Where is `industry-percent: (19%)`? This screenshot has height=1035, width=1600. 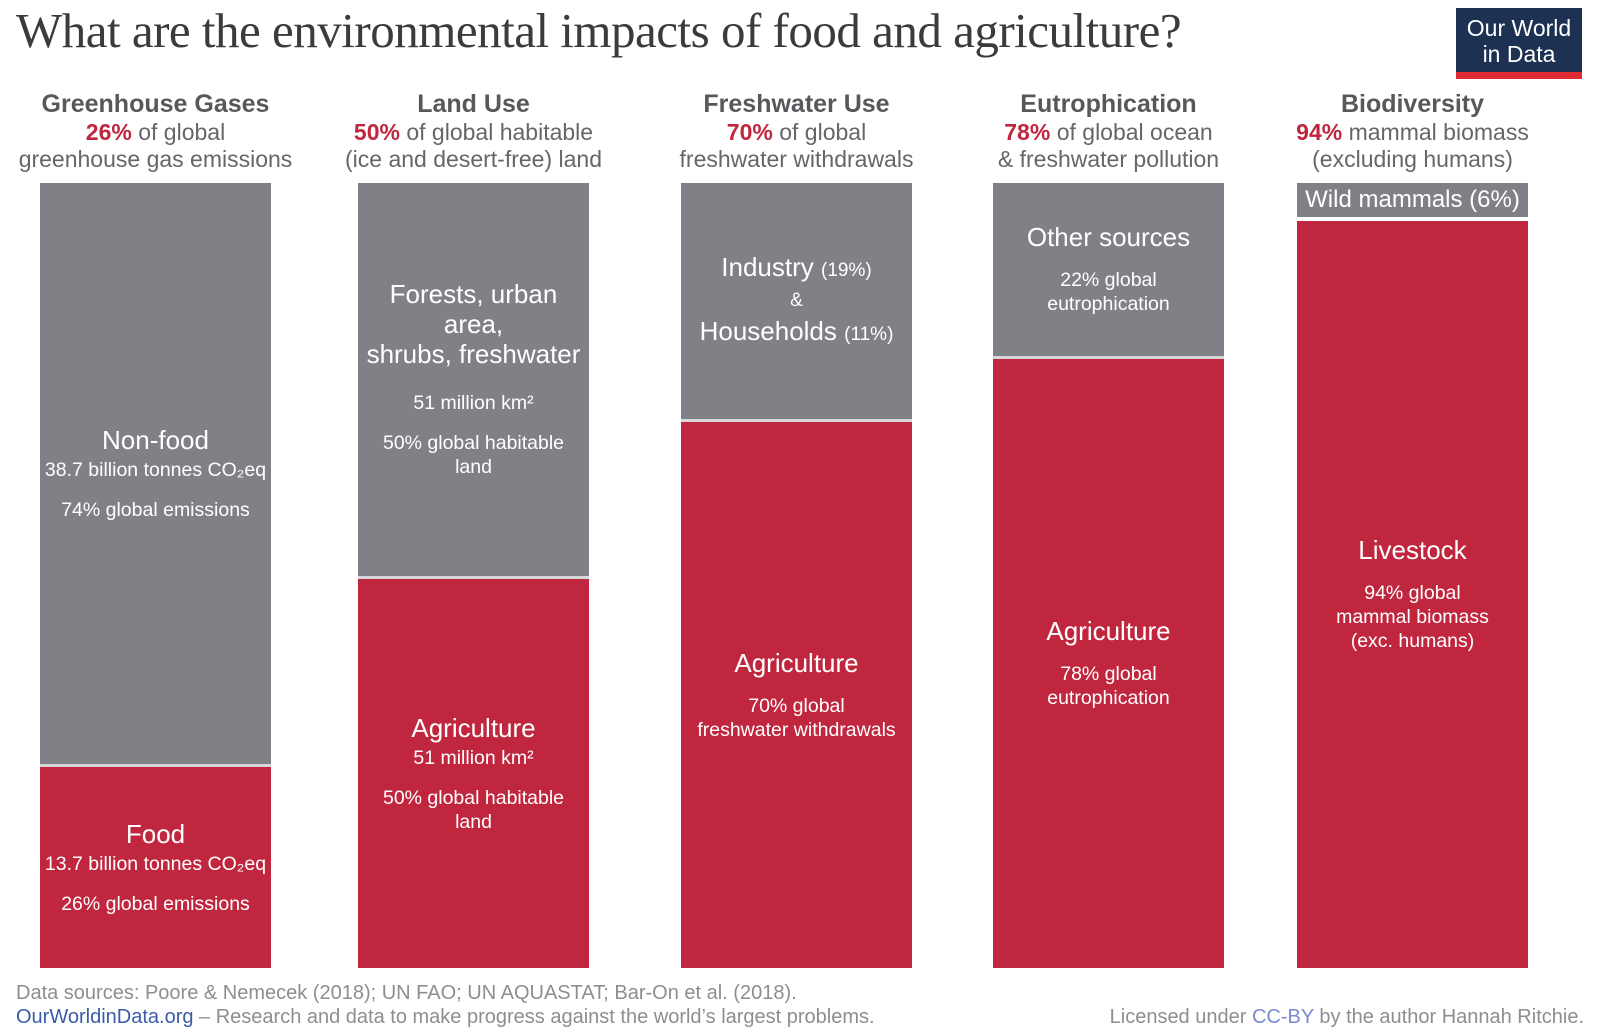 industry-percent: (19%) is located at coordinates (846, 270).